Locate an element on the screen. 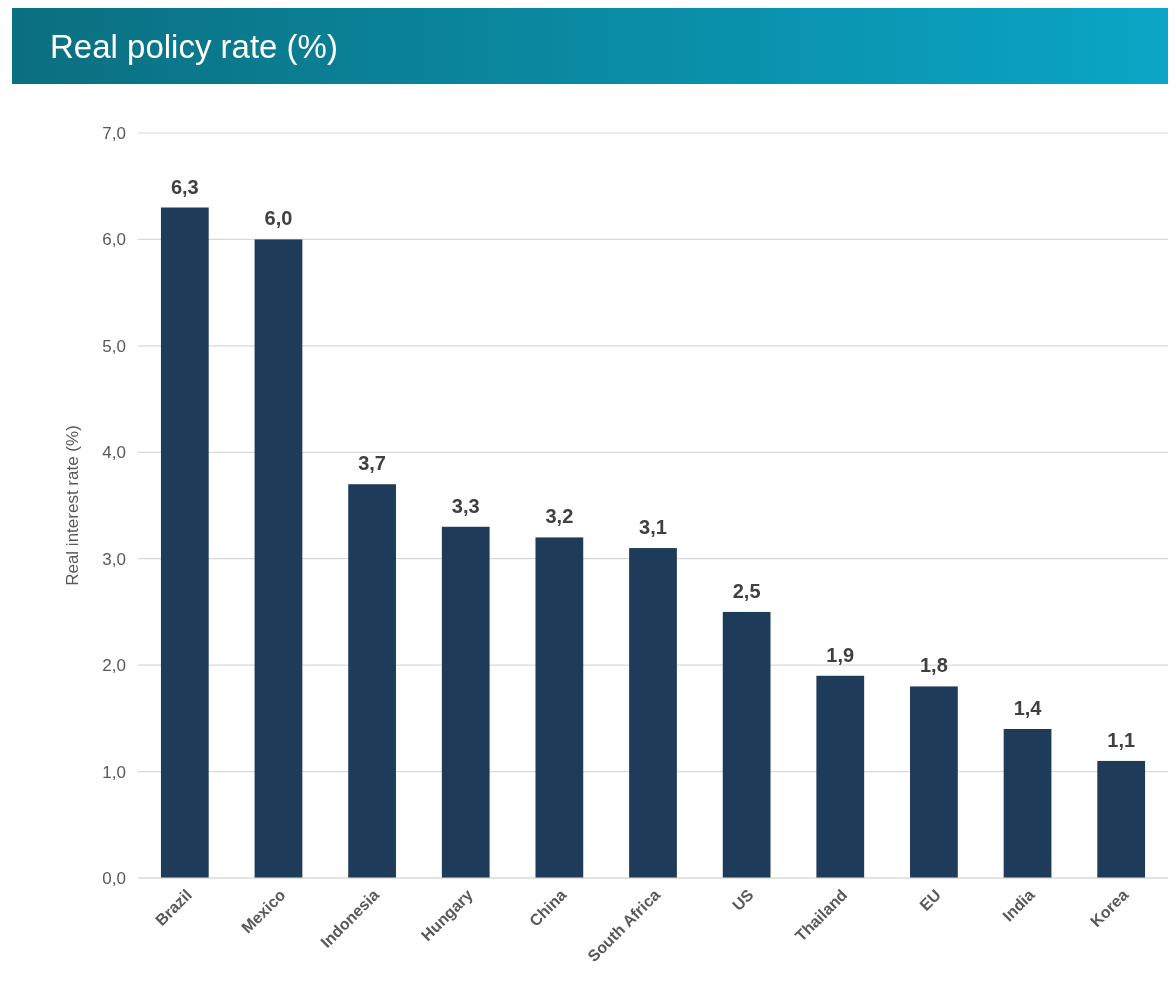 This screenshot has width=1176, height=1001. x-tick-label: EU is located at coordinates (930, 900).